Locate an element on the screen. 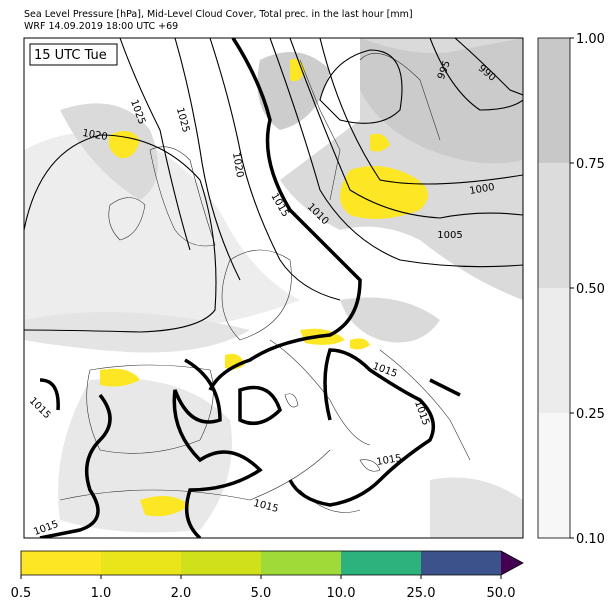 This screenshot has height=614, width=613. precip-tick-label: 25.0 is located at coordinates (421, 593).